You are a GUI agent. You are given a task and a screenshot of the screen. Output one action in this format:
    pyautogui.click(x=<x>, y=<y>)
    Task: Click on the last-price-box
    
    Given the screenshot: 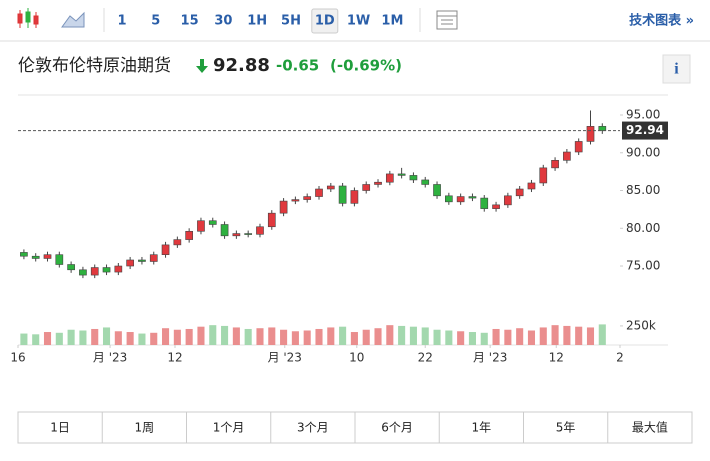 What is the action you would take?
    pyautogui.click(x=645, y=130)
    